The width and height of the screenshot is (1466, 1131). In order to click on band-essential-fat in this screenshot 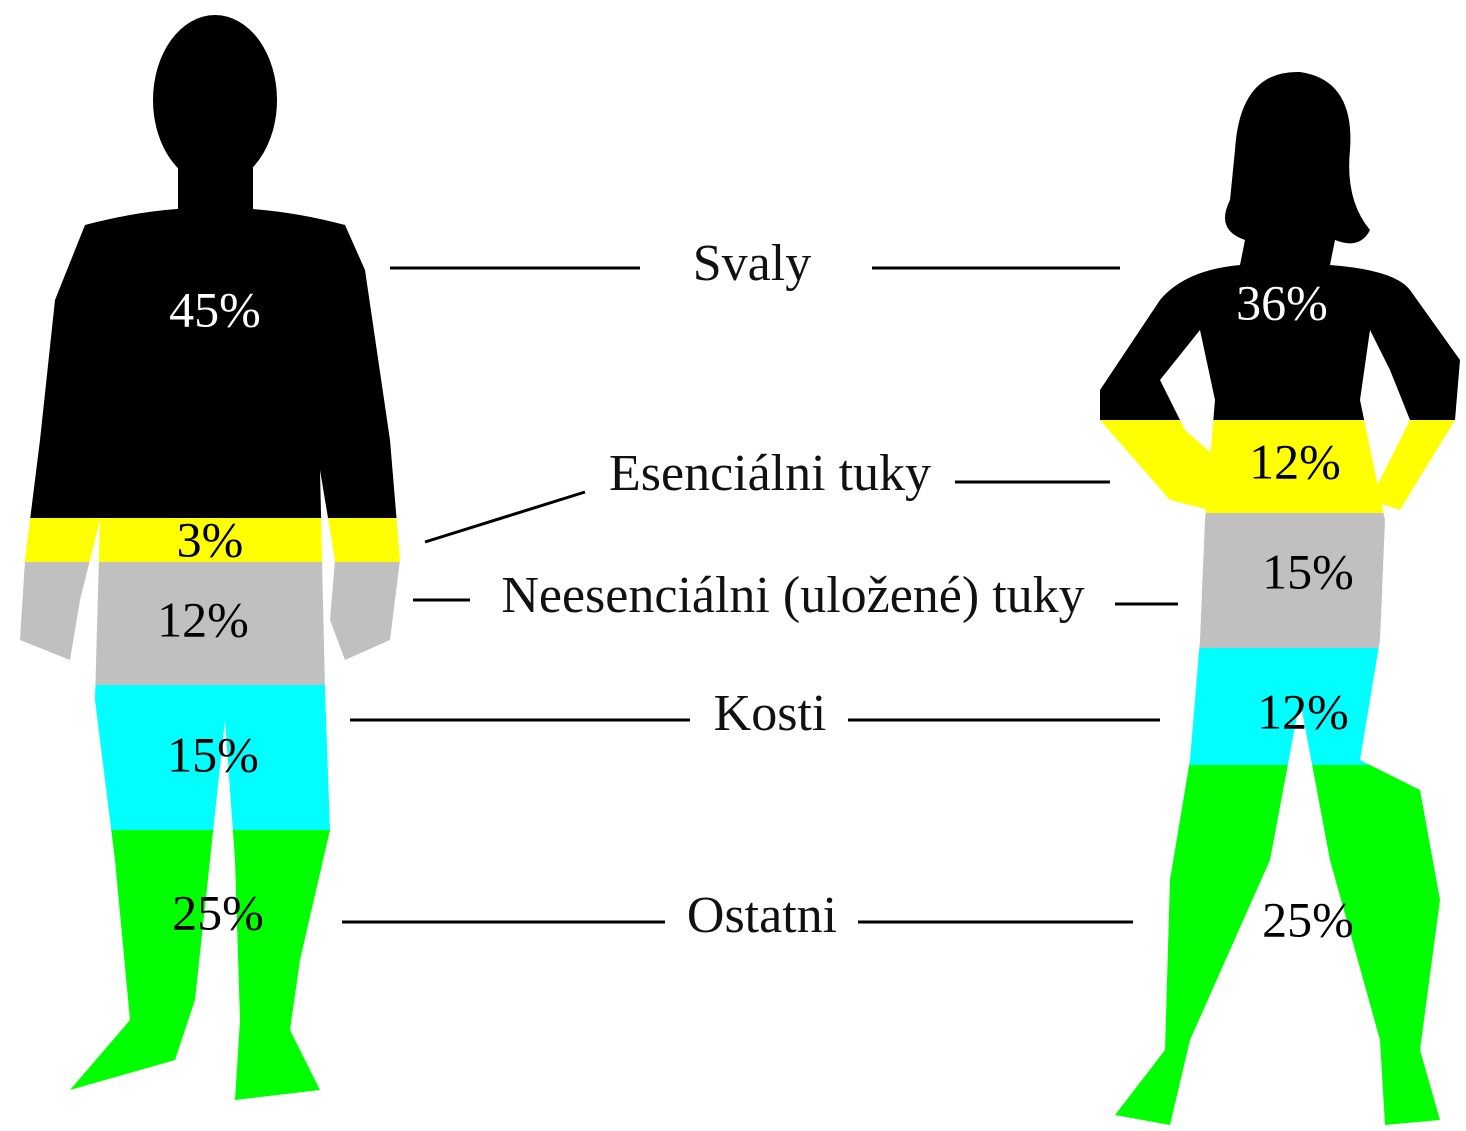, I will do `click(210, 540)`.